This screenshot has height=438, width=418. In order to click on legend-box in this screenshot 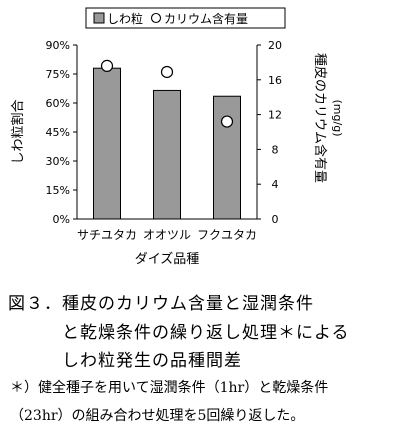, I will do `click(185, 18)`.